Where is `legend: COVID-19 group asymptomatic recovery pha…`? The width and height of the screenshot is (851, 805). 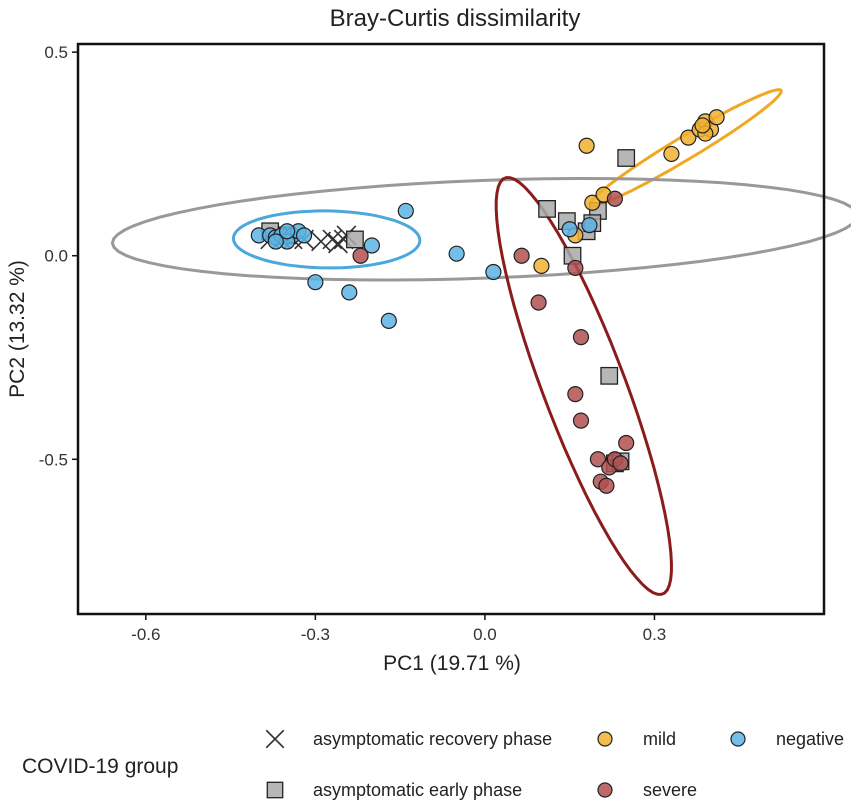 legend: COVID-19 group asymptomatic recovery pha… is located at coordinates (433, 764).